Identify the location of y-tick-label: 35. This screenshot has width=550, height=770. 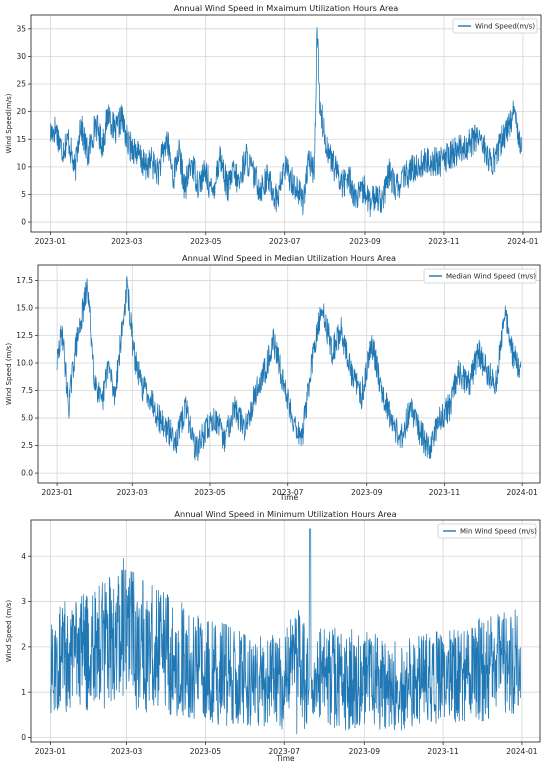
(21, 28).